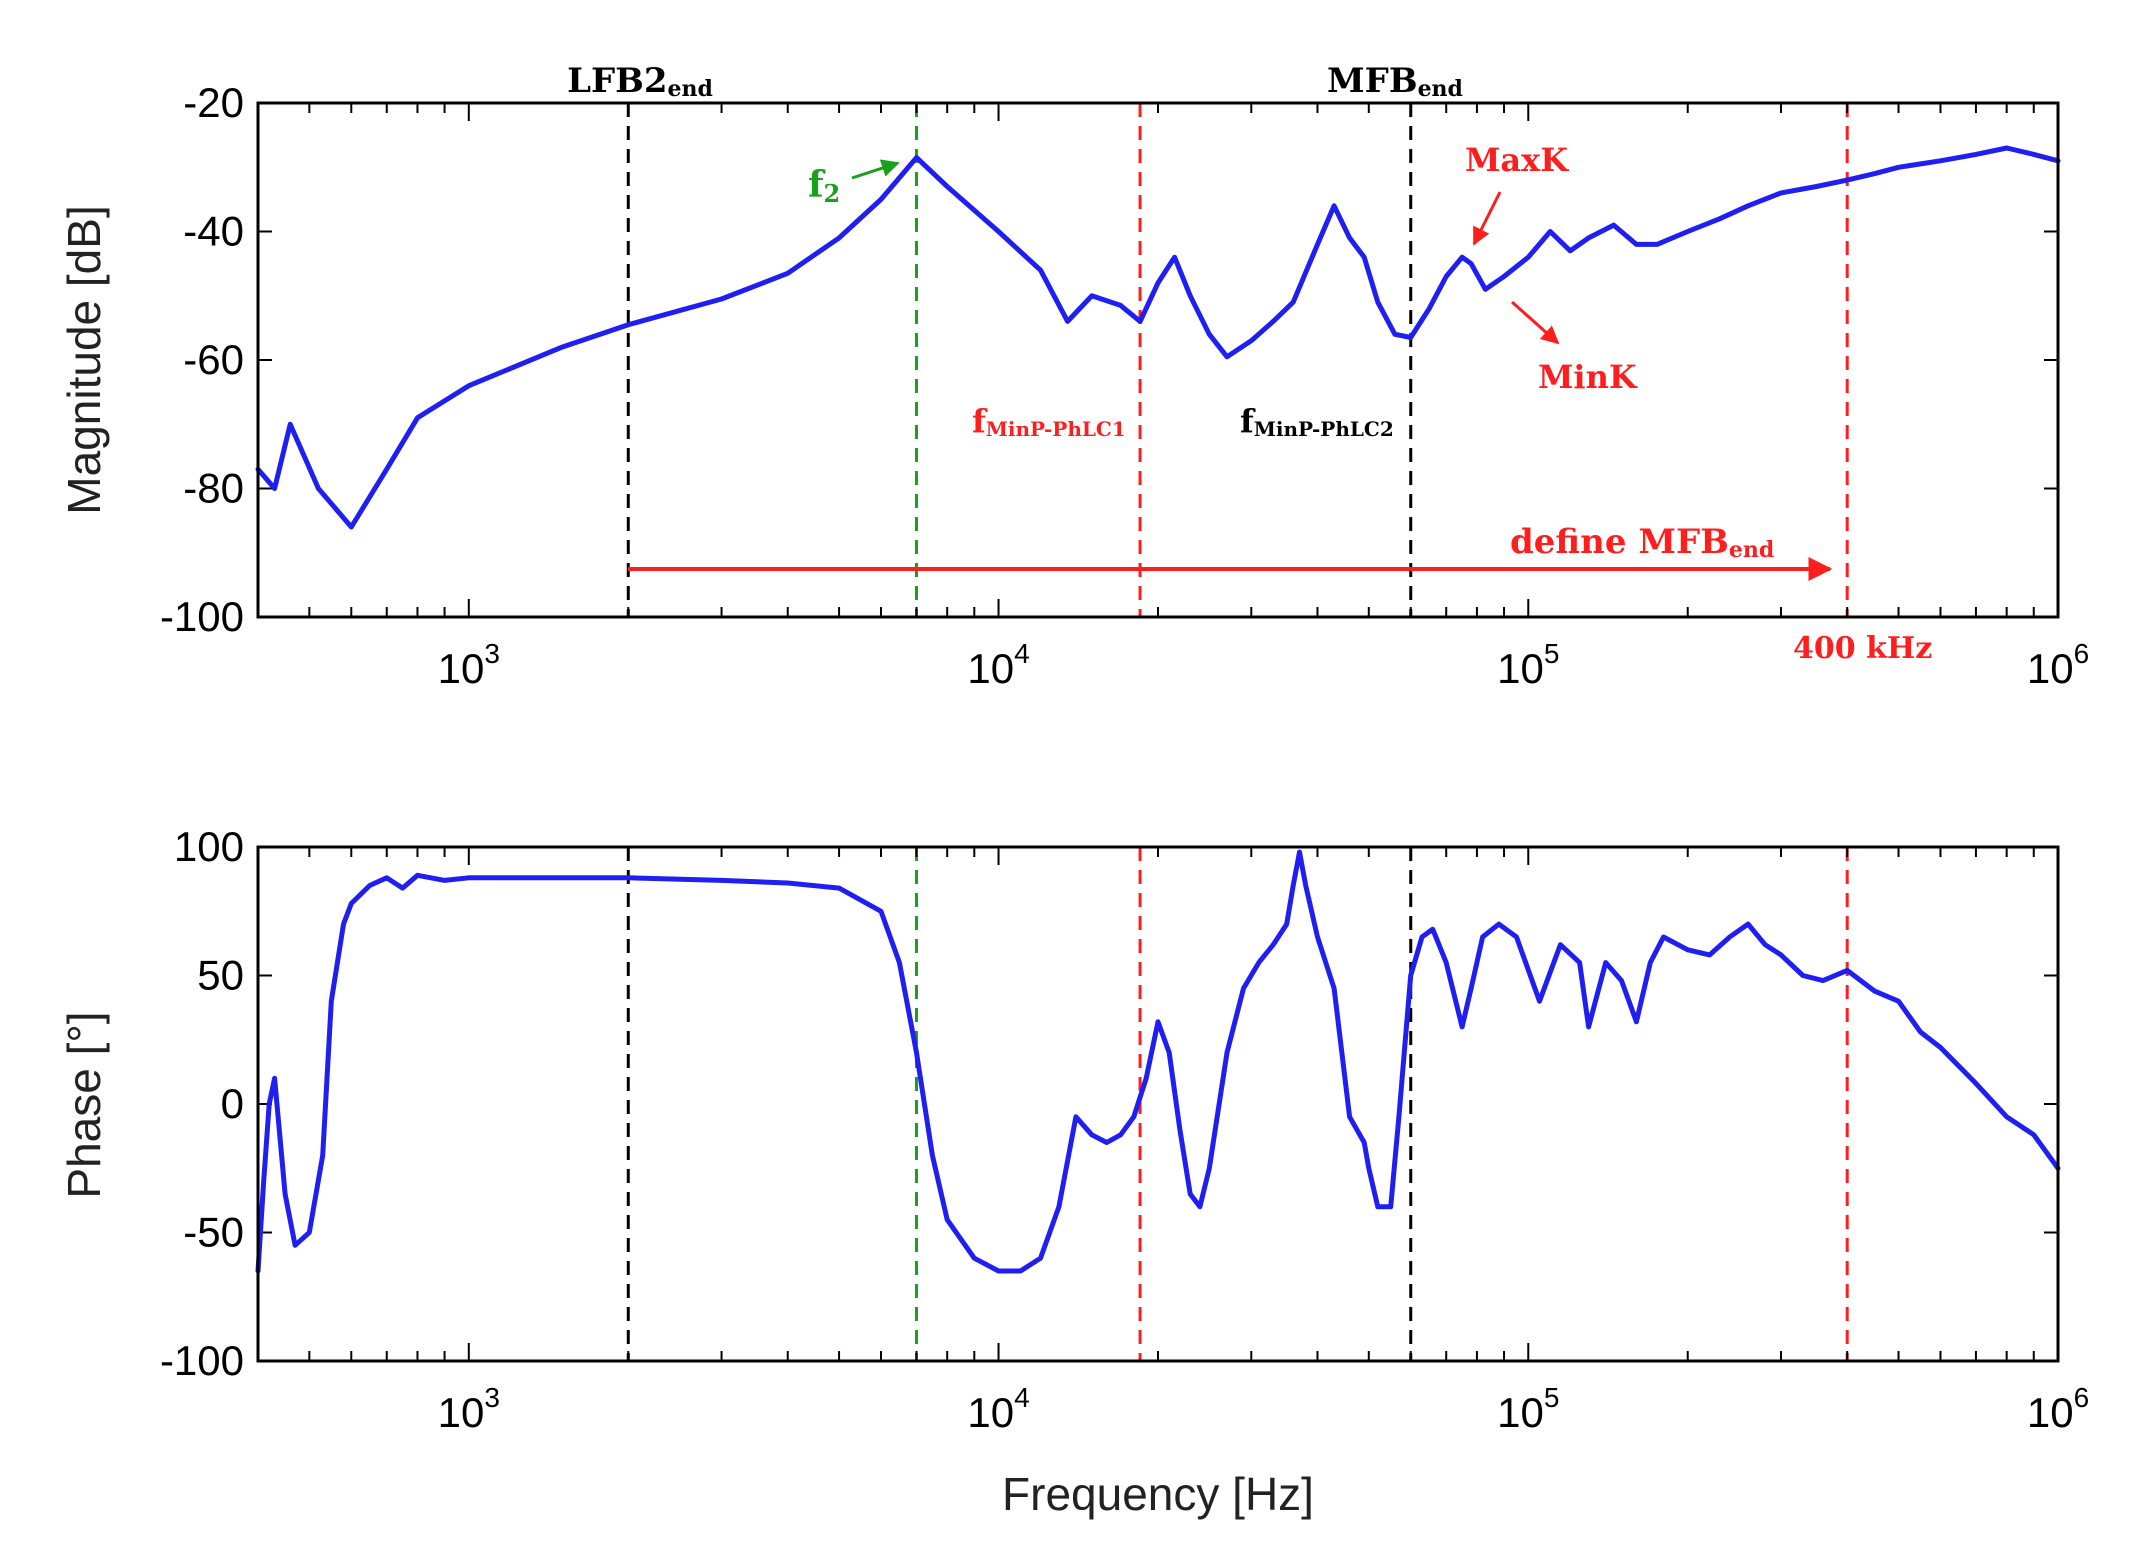 The width and height of the screenshot is (2136, 1560). Describe the element at coordinates (84, 359) in the screenshot. I see `magnitude-y-axis-title: Magnitude [dB]` at that location.